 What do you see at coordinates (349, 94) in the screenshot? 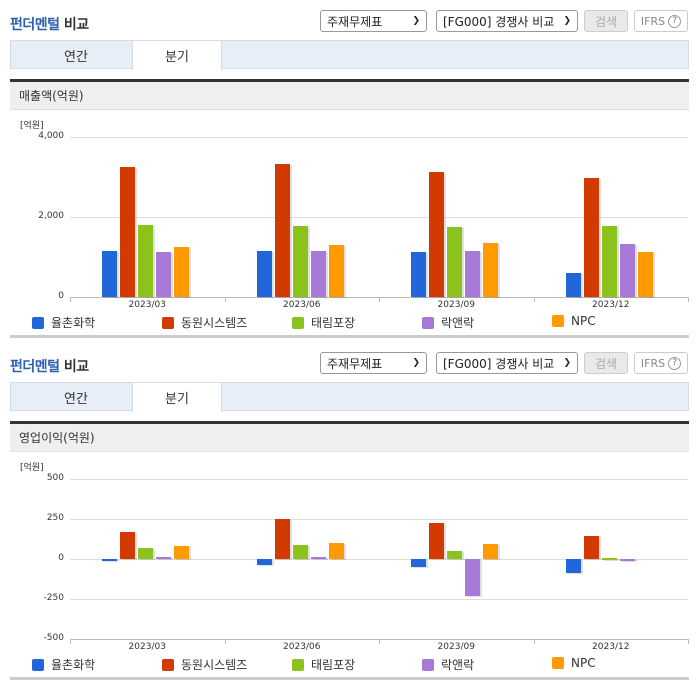
I see `metric-header: 매출액(억원)` at bounding box center [349, 94].